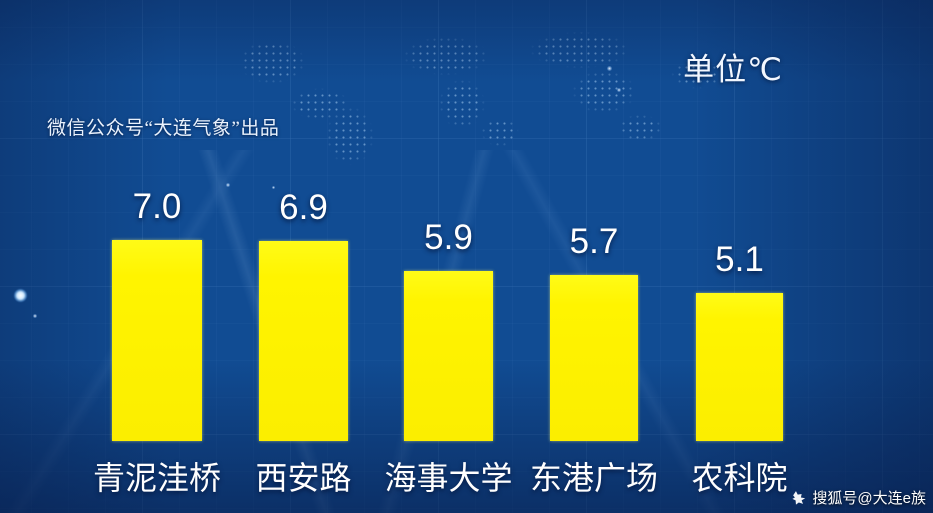  I want to click on watermark-text: 搜狐号@大连e族, so click(869, 498).